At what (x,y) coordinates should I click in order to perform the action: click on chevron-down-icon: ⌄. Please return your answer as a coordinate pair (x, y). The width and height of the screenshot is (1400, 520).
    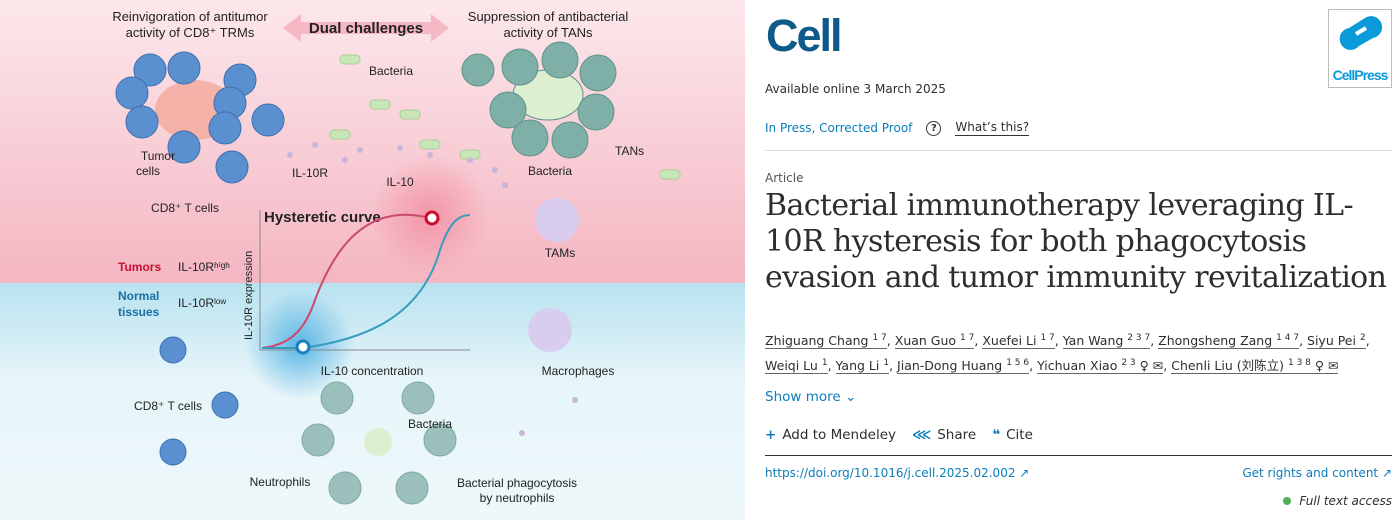
    Looking at the image, I should click on (850, 397).